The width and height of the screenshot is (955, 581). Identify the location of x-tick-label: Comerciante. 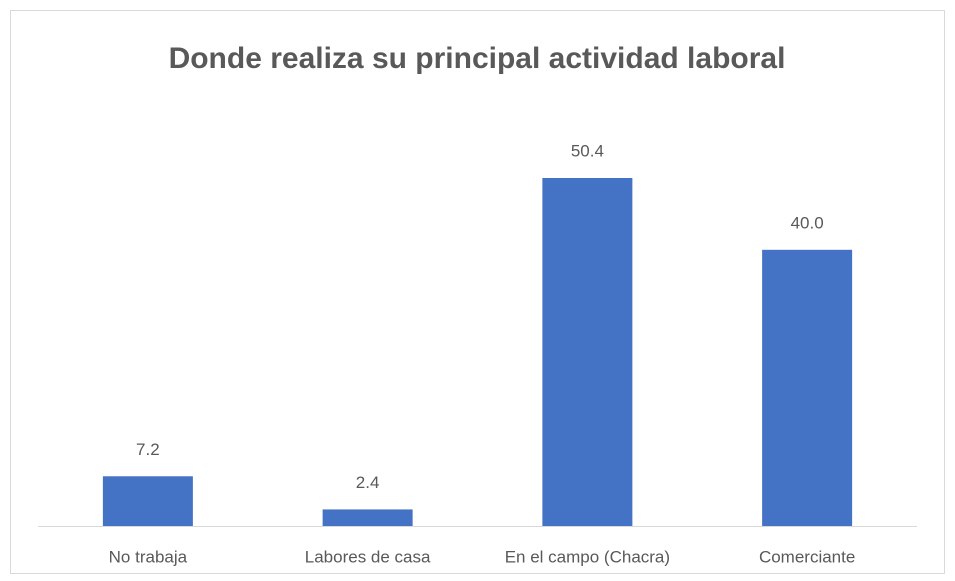
(807, 556).